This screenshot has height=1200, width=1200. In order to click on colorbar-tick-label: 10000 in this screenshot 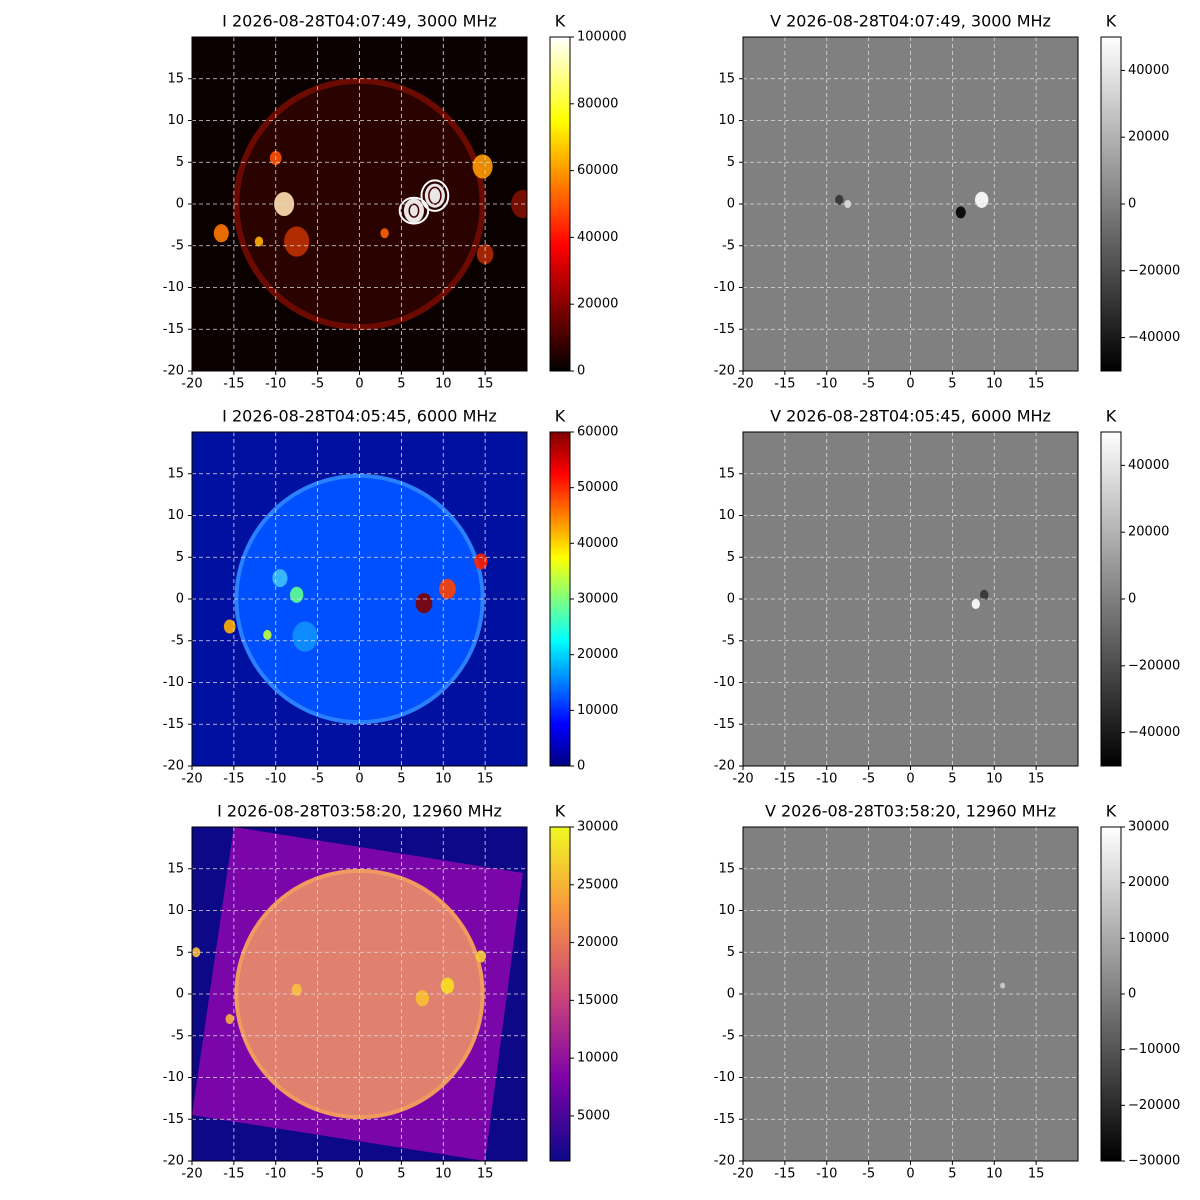, I will do `click(1148, 938)`.